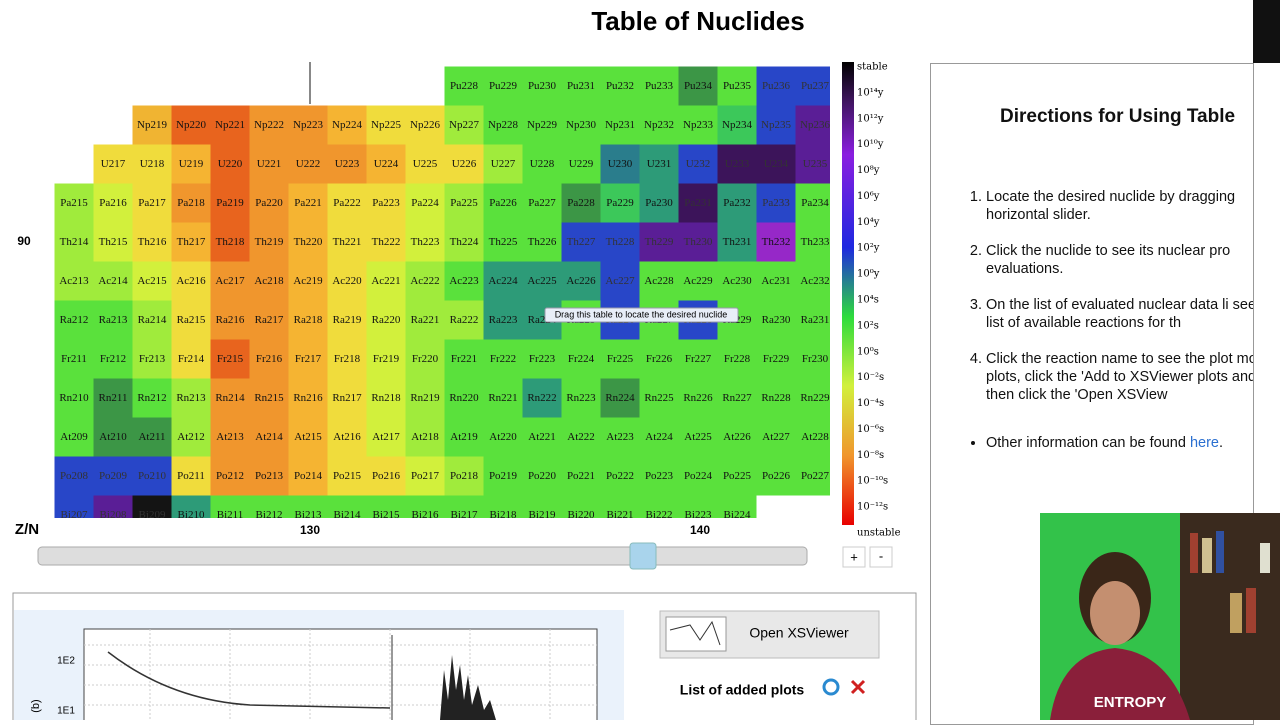 This screenshot has height=725, width=1280. I want to click on slider, so click(422, 556).